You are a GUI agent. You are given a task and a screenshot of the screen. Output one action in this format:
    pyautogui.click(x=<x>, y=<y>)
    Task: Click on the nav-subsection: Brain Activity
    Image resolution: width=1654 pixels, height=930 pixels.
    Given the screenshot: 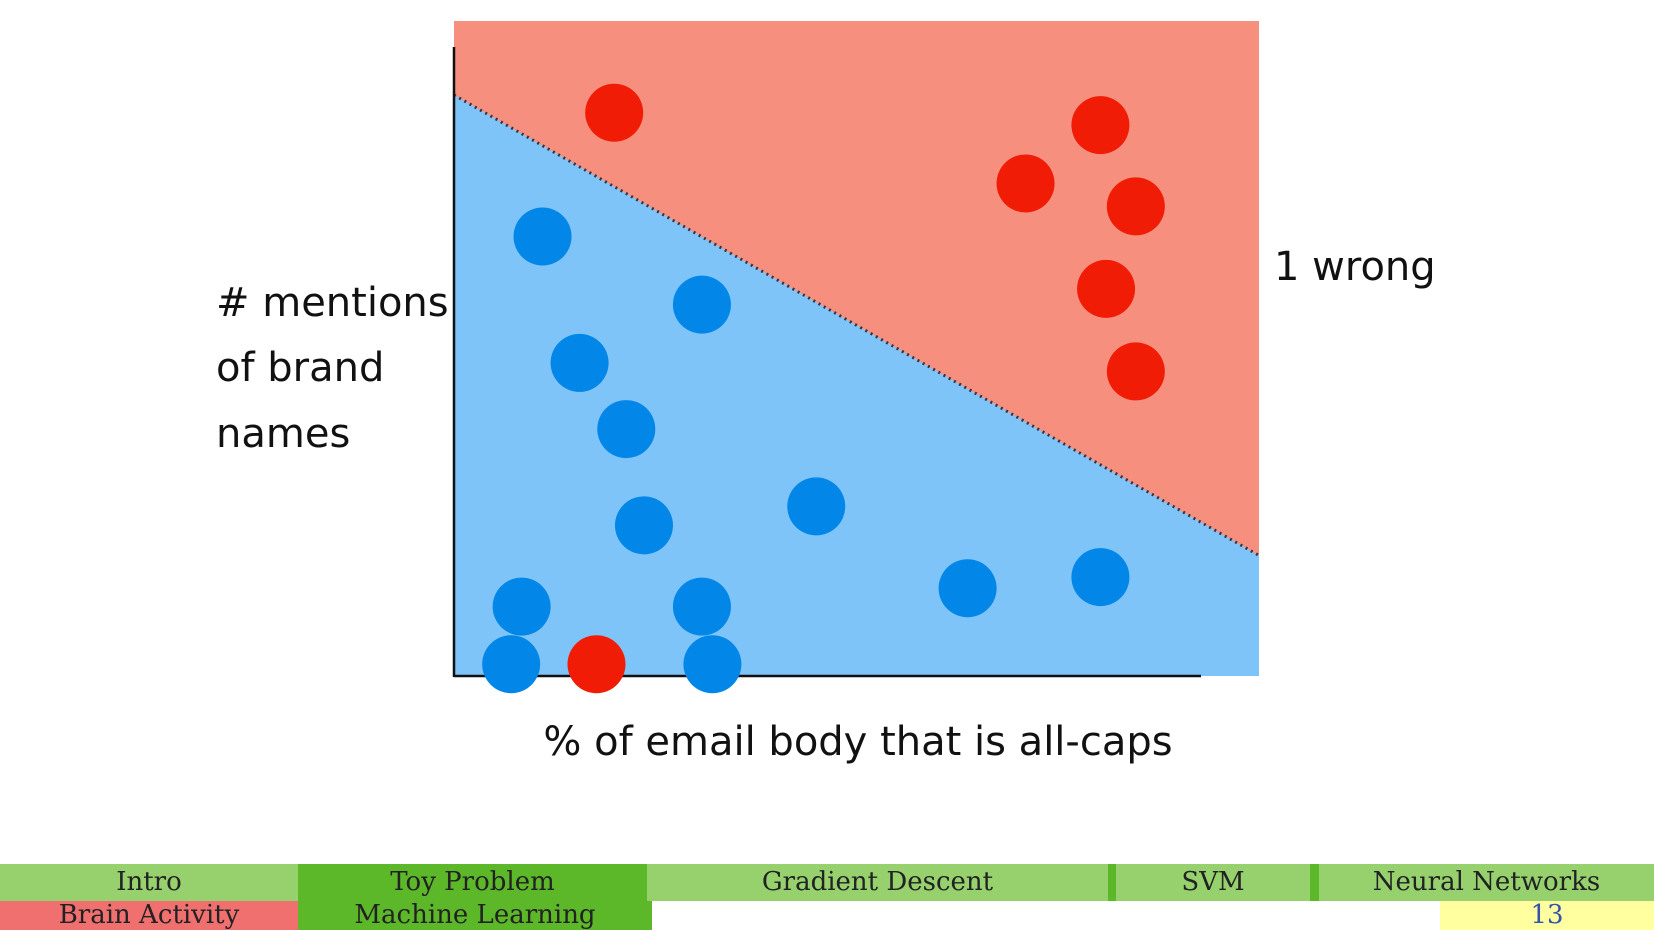 What is the action you would take?
    pyautogui.click(x=149, y=915)
    